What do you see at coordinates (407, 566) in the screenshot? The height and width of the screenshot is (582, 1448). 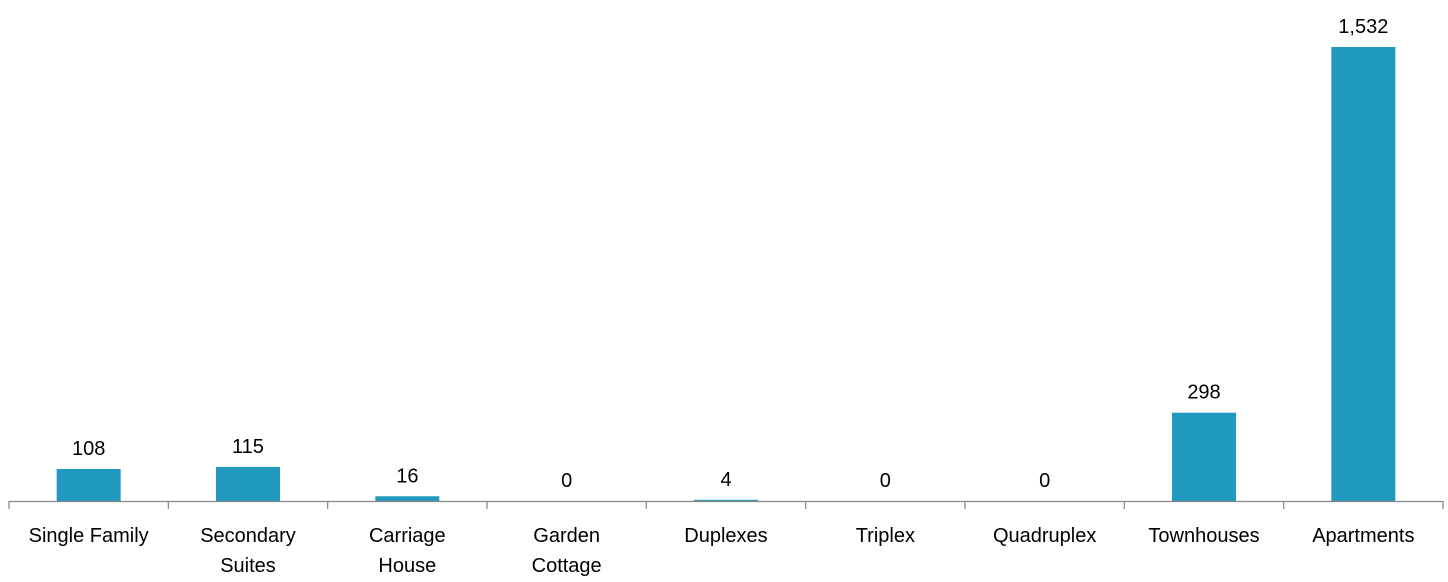 I see `category-label: House` at bounding box center [407, 566].